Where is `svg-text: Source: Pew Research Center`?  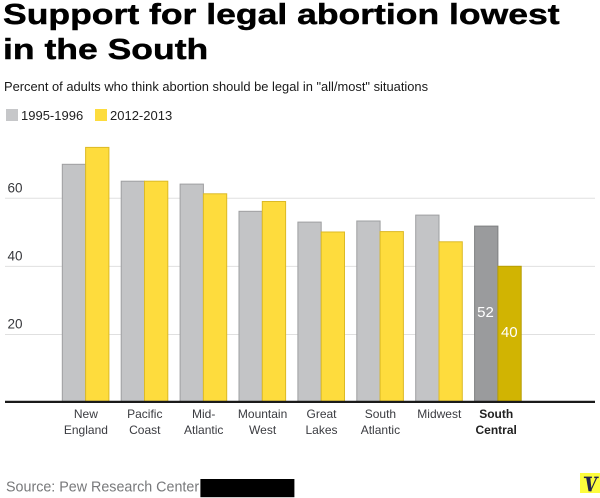
svg-text: Source: Pew Research Center is located at coordinates (102, 488).